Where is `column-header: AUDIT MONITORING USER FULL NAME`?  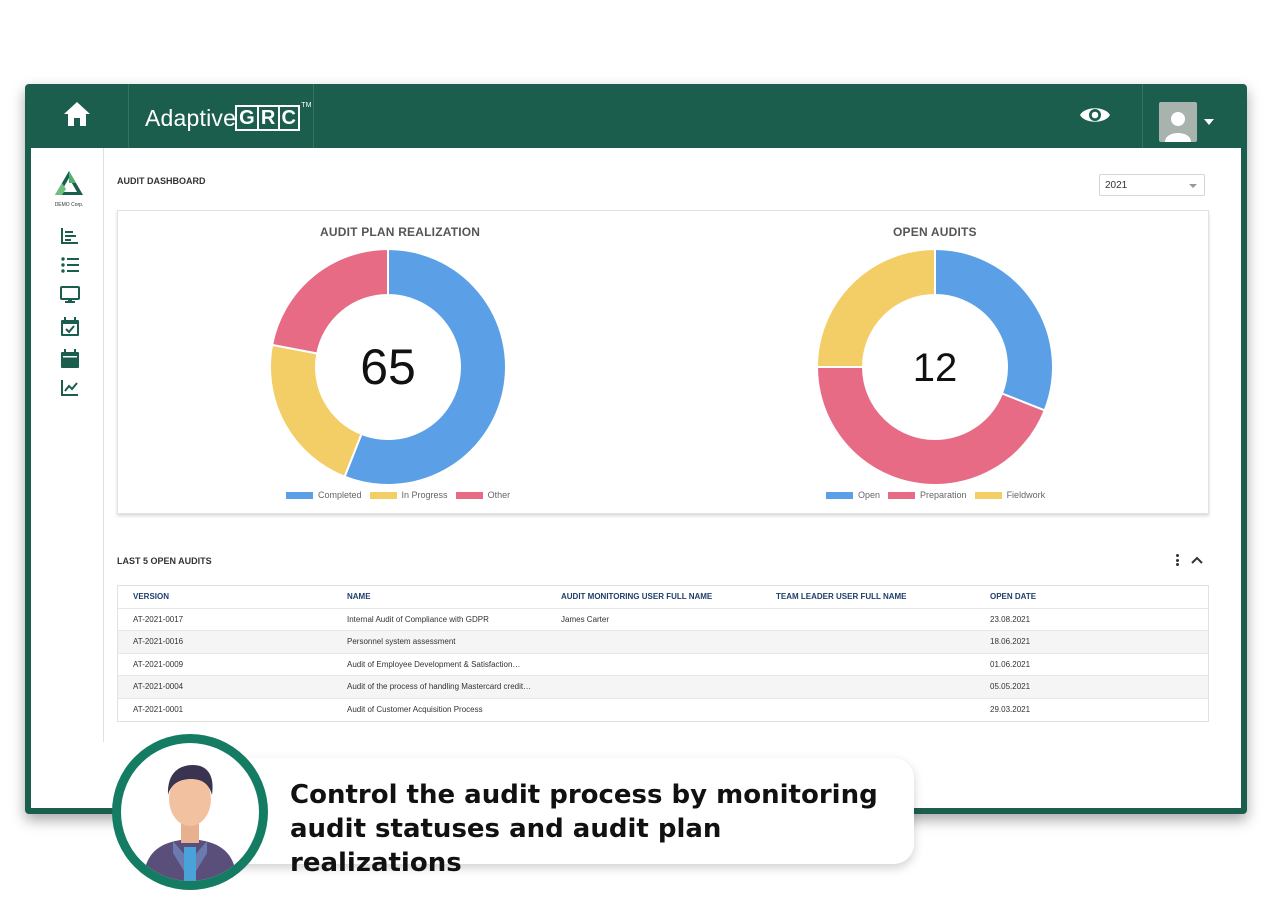
column-header: AUDIT MONITORING USER FULL NAME is located at coordinates (637, 597).